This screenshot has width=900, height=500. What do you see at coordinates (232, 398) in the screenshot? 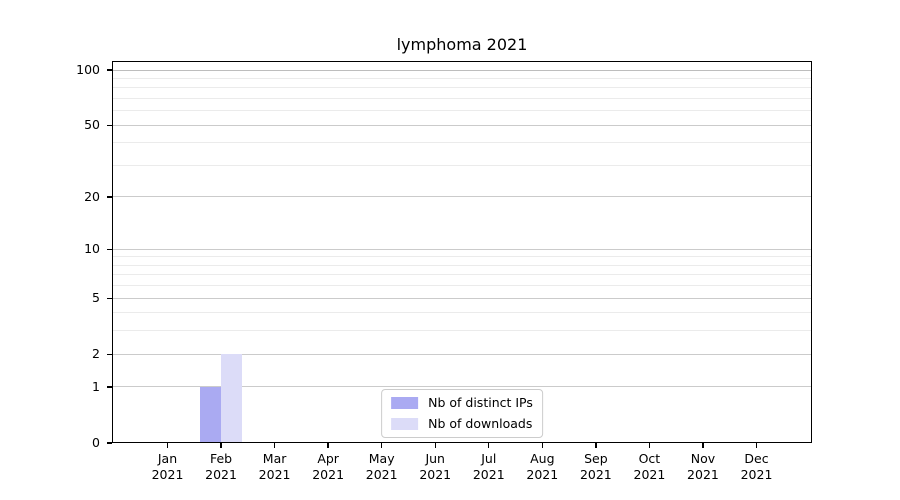
I see `bar-downloads` at bounding box center [232, 398].